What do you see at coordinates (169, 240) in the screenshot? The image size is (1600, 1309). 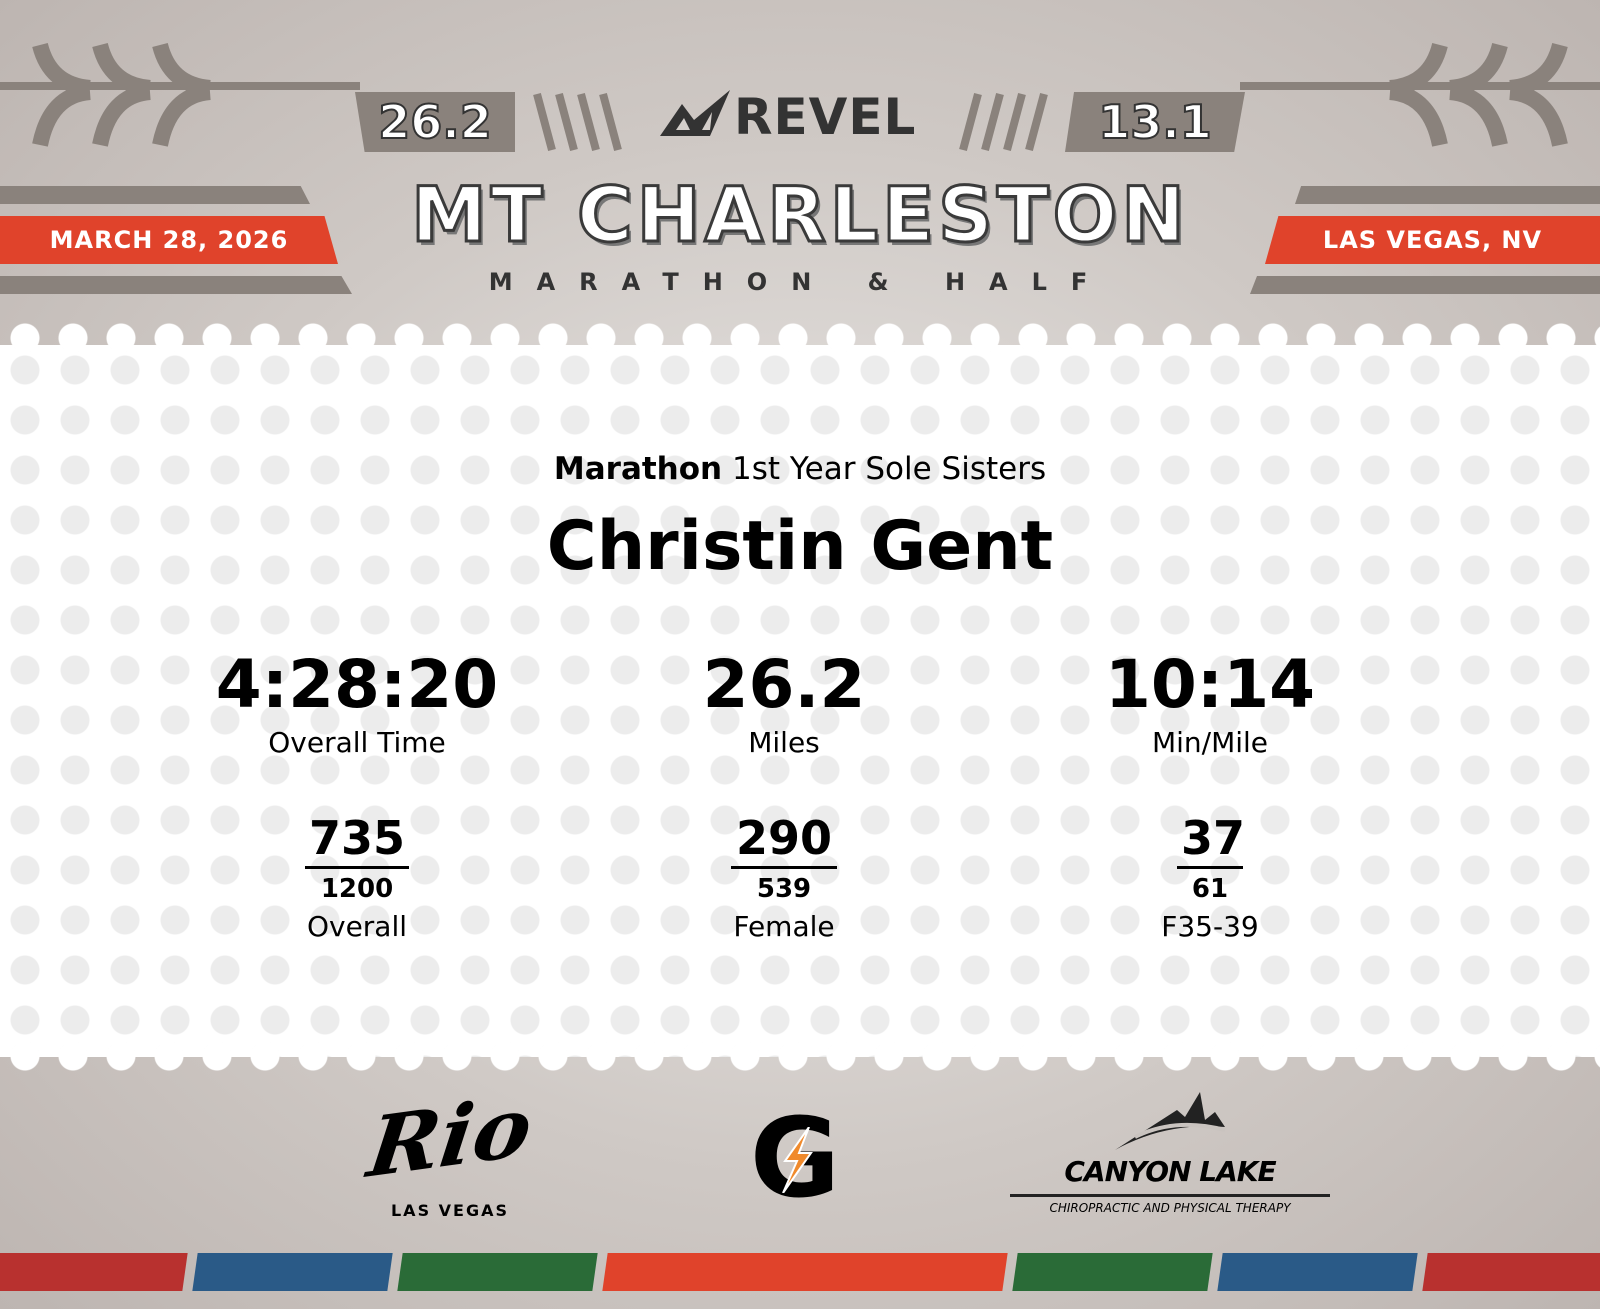 I see `date-tag: MARCH 28, 2026` at bounding box center [169, 240].